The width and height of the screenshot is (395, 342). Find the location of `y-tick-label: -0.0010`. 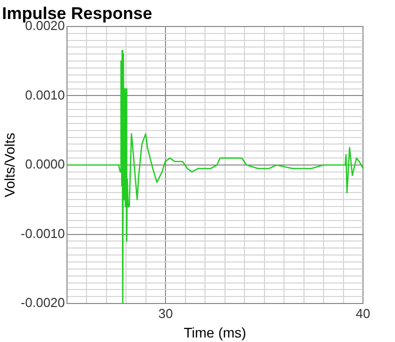

y-tick-label: -0.0010 is located at coordinates (42, 233).